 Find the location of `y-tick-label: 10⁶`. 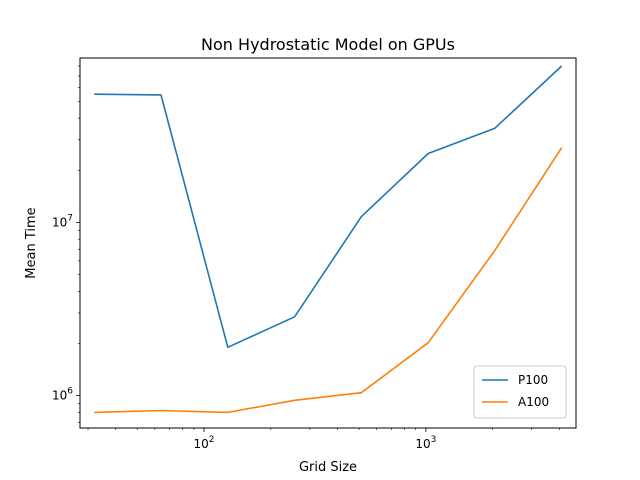

y-tick-label: 10⁶ is located at coordinates (62, 395).